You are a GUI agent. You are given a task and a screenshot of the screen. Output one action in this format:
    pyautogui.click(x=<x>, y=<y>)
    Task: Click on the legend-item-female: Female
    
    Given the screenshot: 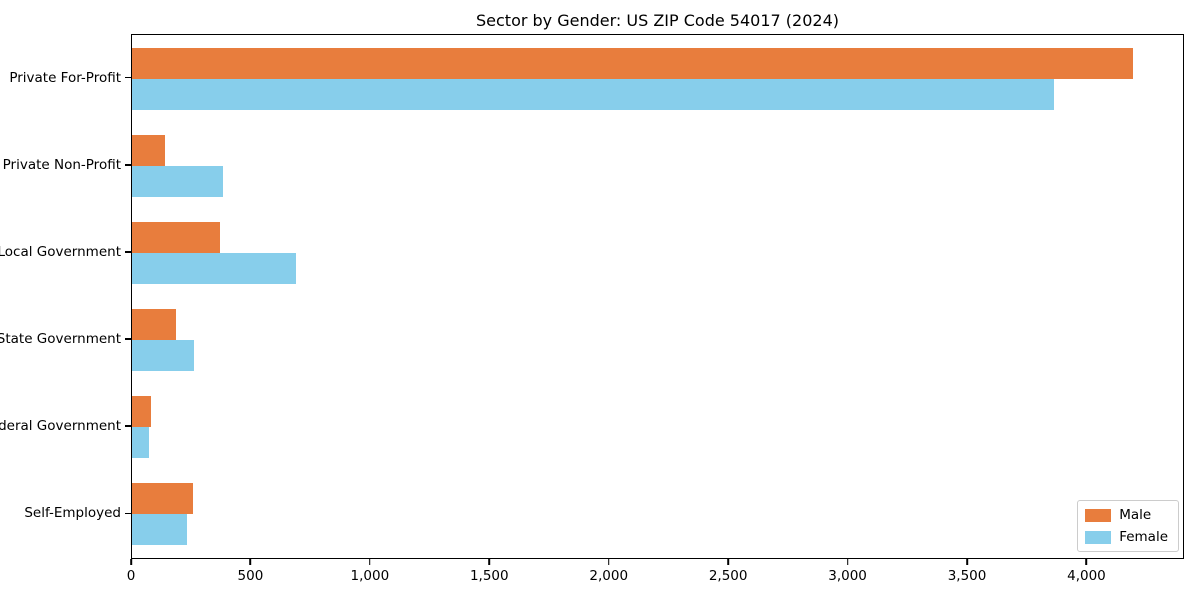 What is the action you would take?
    pyautogui.click(x=1126, y=537)
    